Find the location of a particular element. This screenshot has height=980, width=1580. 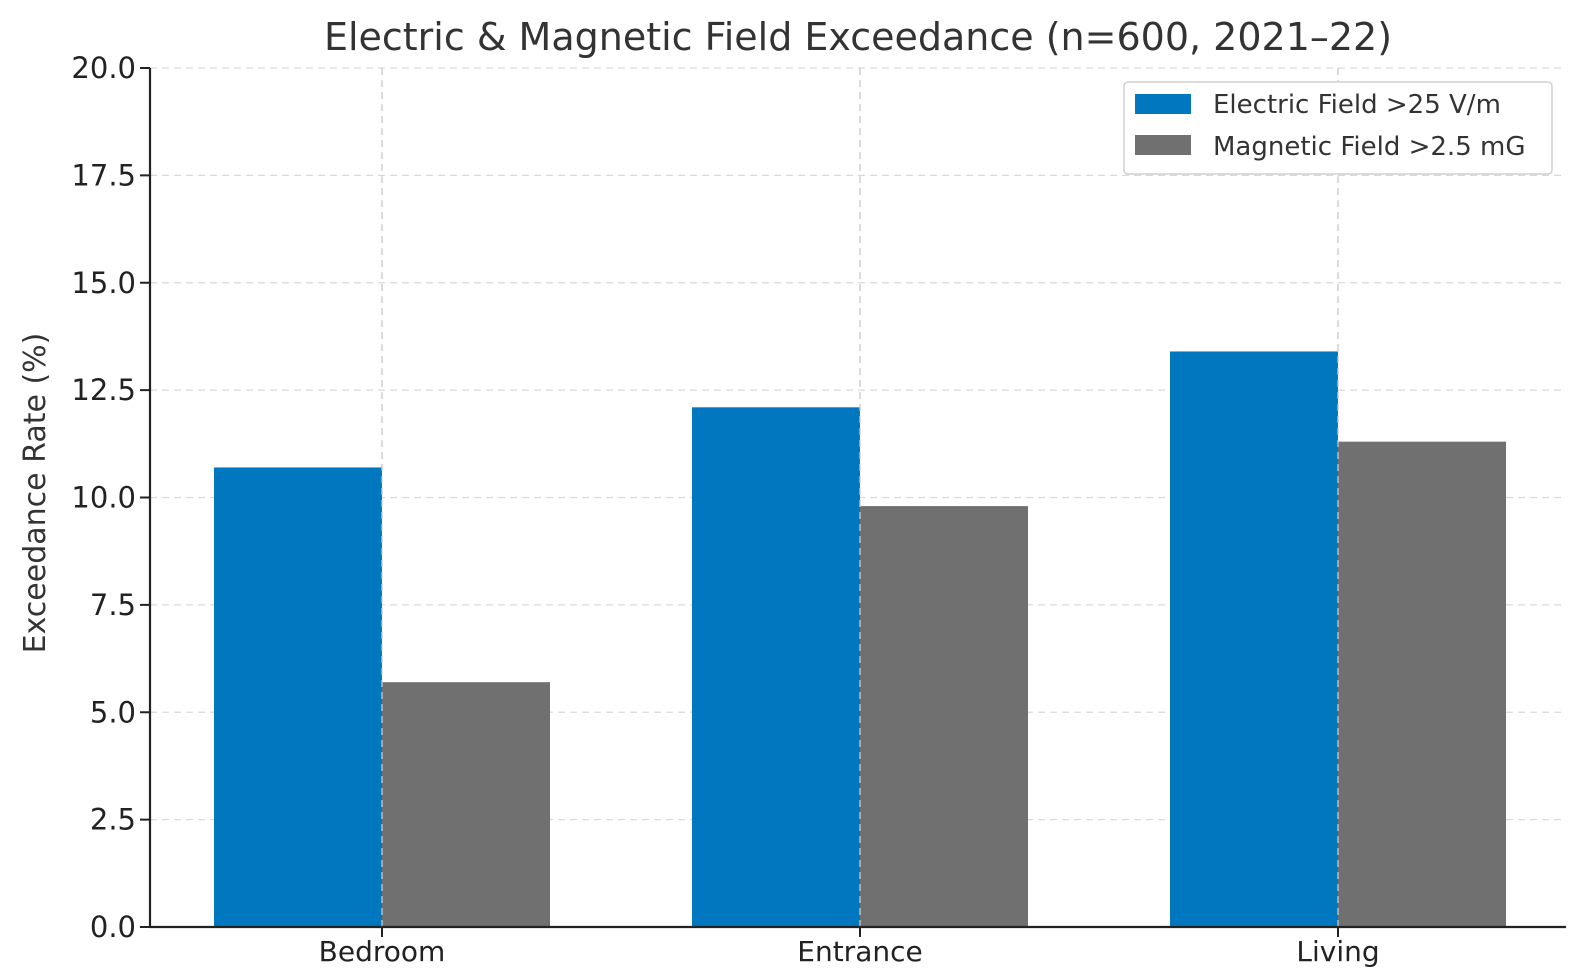

bar-bedroom-electric is located at coordinates (298, 697).